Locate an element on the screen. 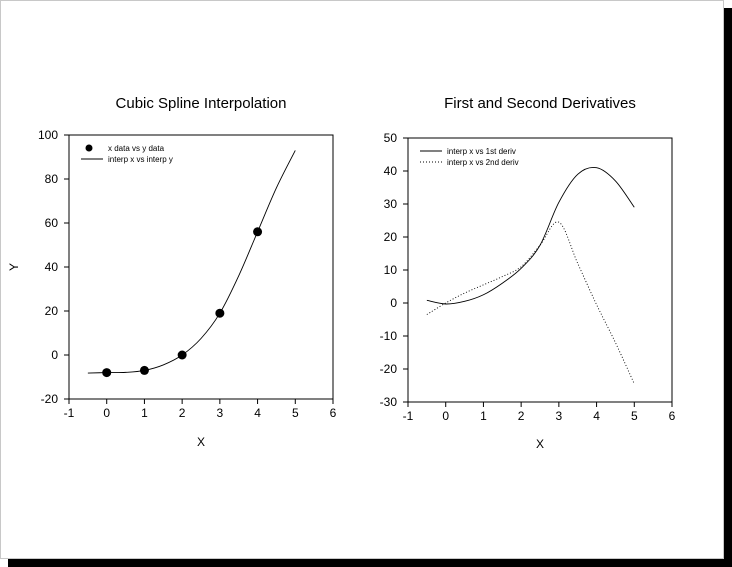 This screenshot has height=567, width=732. legend-label: x data vs y data is located at coordinates (136, 148).